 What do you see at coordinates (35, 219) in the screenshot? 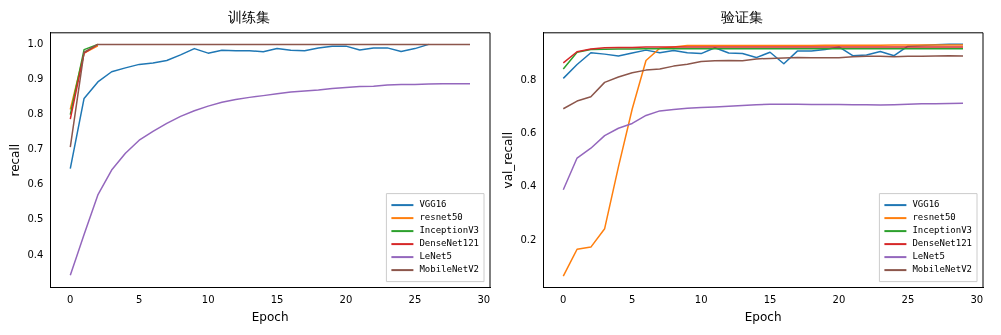
I see `y-tick-label: 0.5` at bounding box center [35, 219].